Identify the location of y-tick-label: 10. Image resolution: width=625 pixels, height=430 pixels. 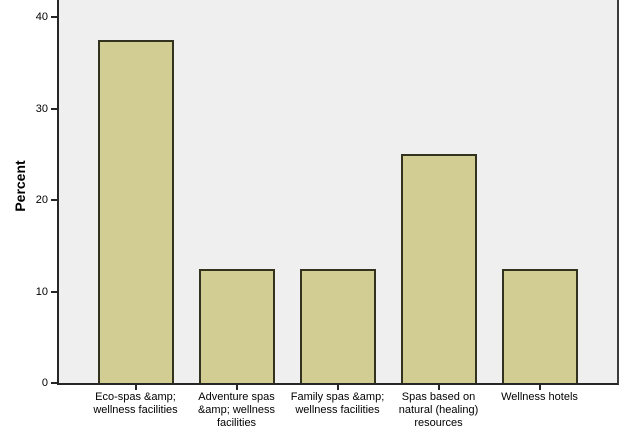
(41, 291).